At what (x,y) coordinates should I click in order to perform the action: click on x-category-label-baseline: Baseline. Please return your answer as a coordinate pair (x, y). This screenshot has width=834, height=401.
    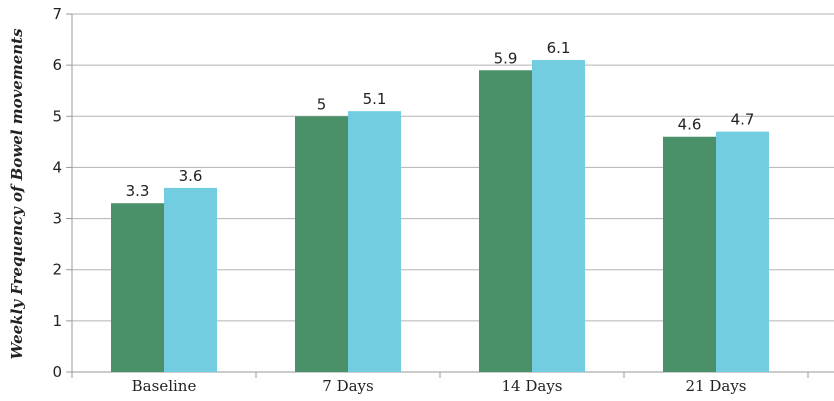
    Looking at the image, I should click on (164, 386).